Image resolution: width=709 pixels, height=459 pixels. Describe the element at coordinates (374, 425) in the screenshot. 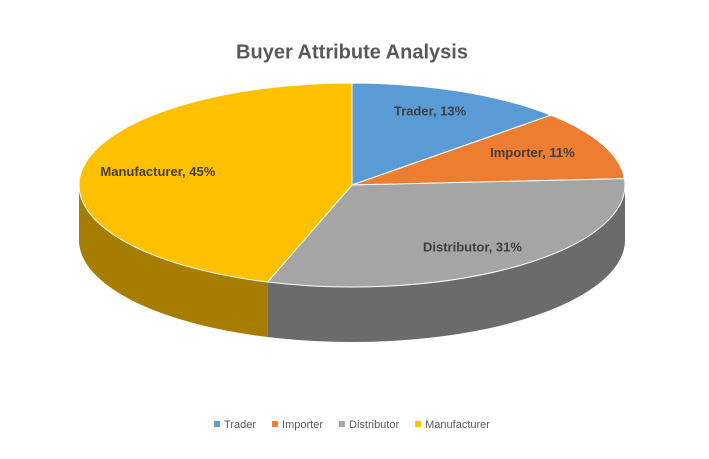

I see `legend-label: Distributor` at that location.